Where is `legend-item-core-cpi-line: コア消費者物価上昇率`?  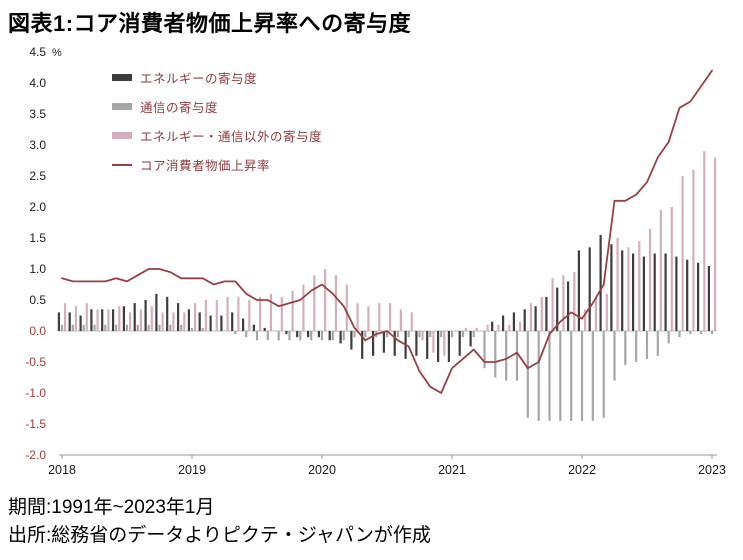
legend-item-core-cpi-line: コア消費者物価上昇率 is located at coordinates (217, 164).